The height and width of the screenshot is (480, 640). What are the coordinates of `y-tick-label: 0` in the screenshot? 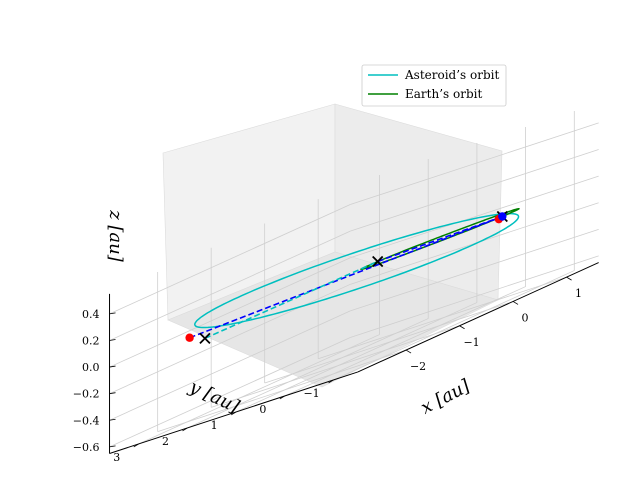 It's located at (262, 409).